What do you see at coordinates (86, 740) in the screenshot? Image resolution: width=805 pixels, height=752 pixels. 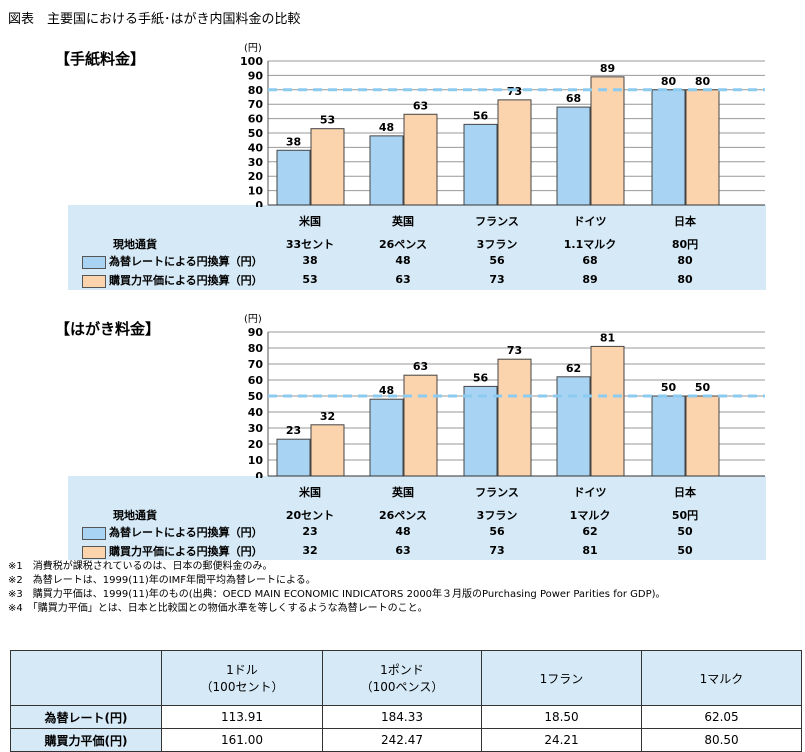 I see `row-header: 購買力平価(円)` at bounding box center [86, 740].